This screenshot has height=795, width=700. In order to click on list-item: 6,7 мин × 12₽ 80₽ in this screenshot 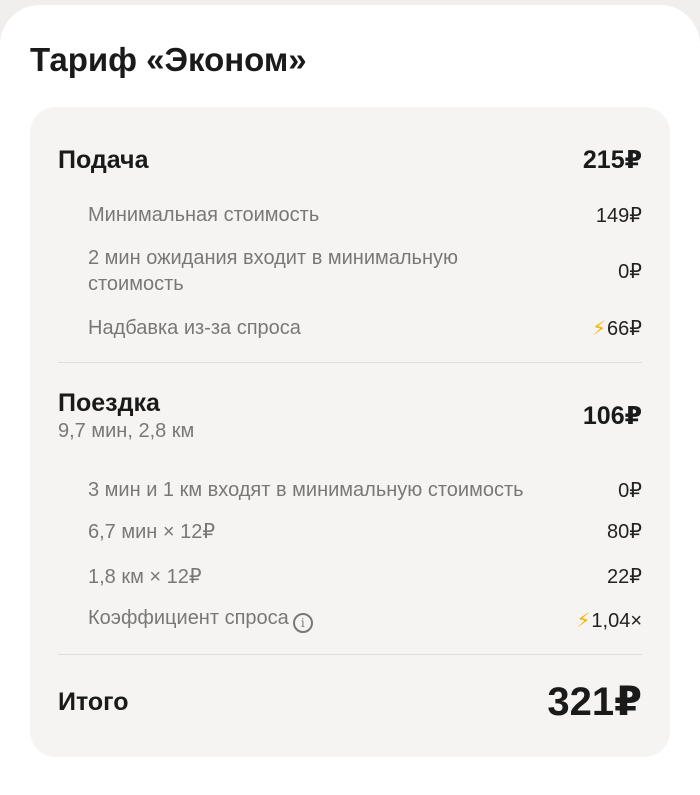, I will do `click(365, 531)`.